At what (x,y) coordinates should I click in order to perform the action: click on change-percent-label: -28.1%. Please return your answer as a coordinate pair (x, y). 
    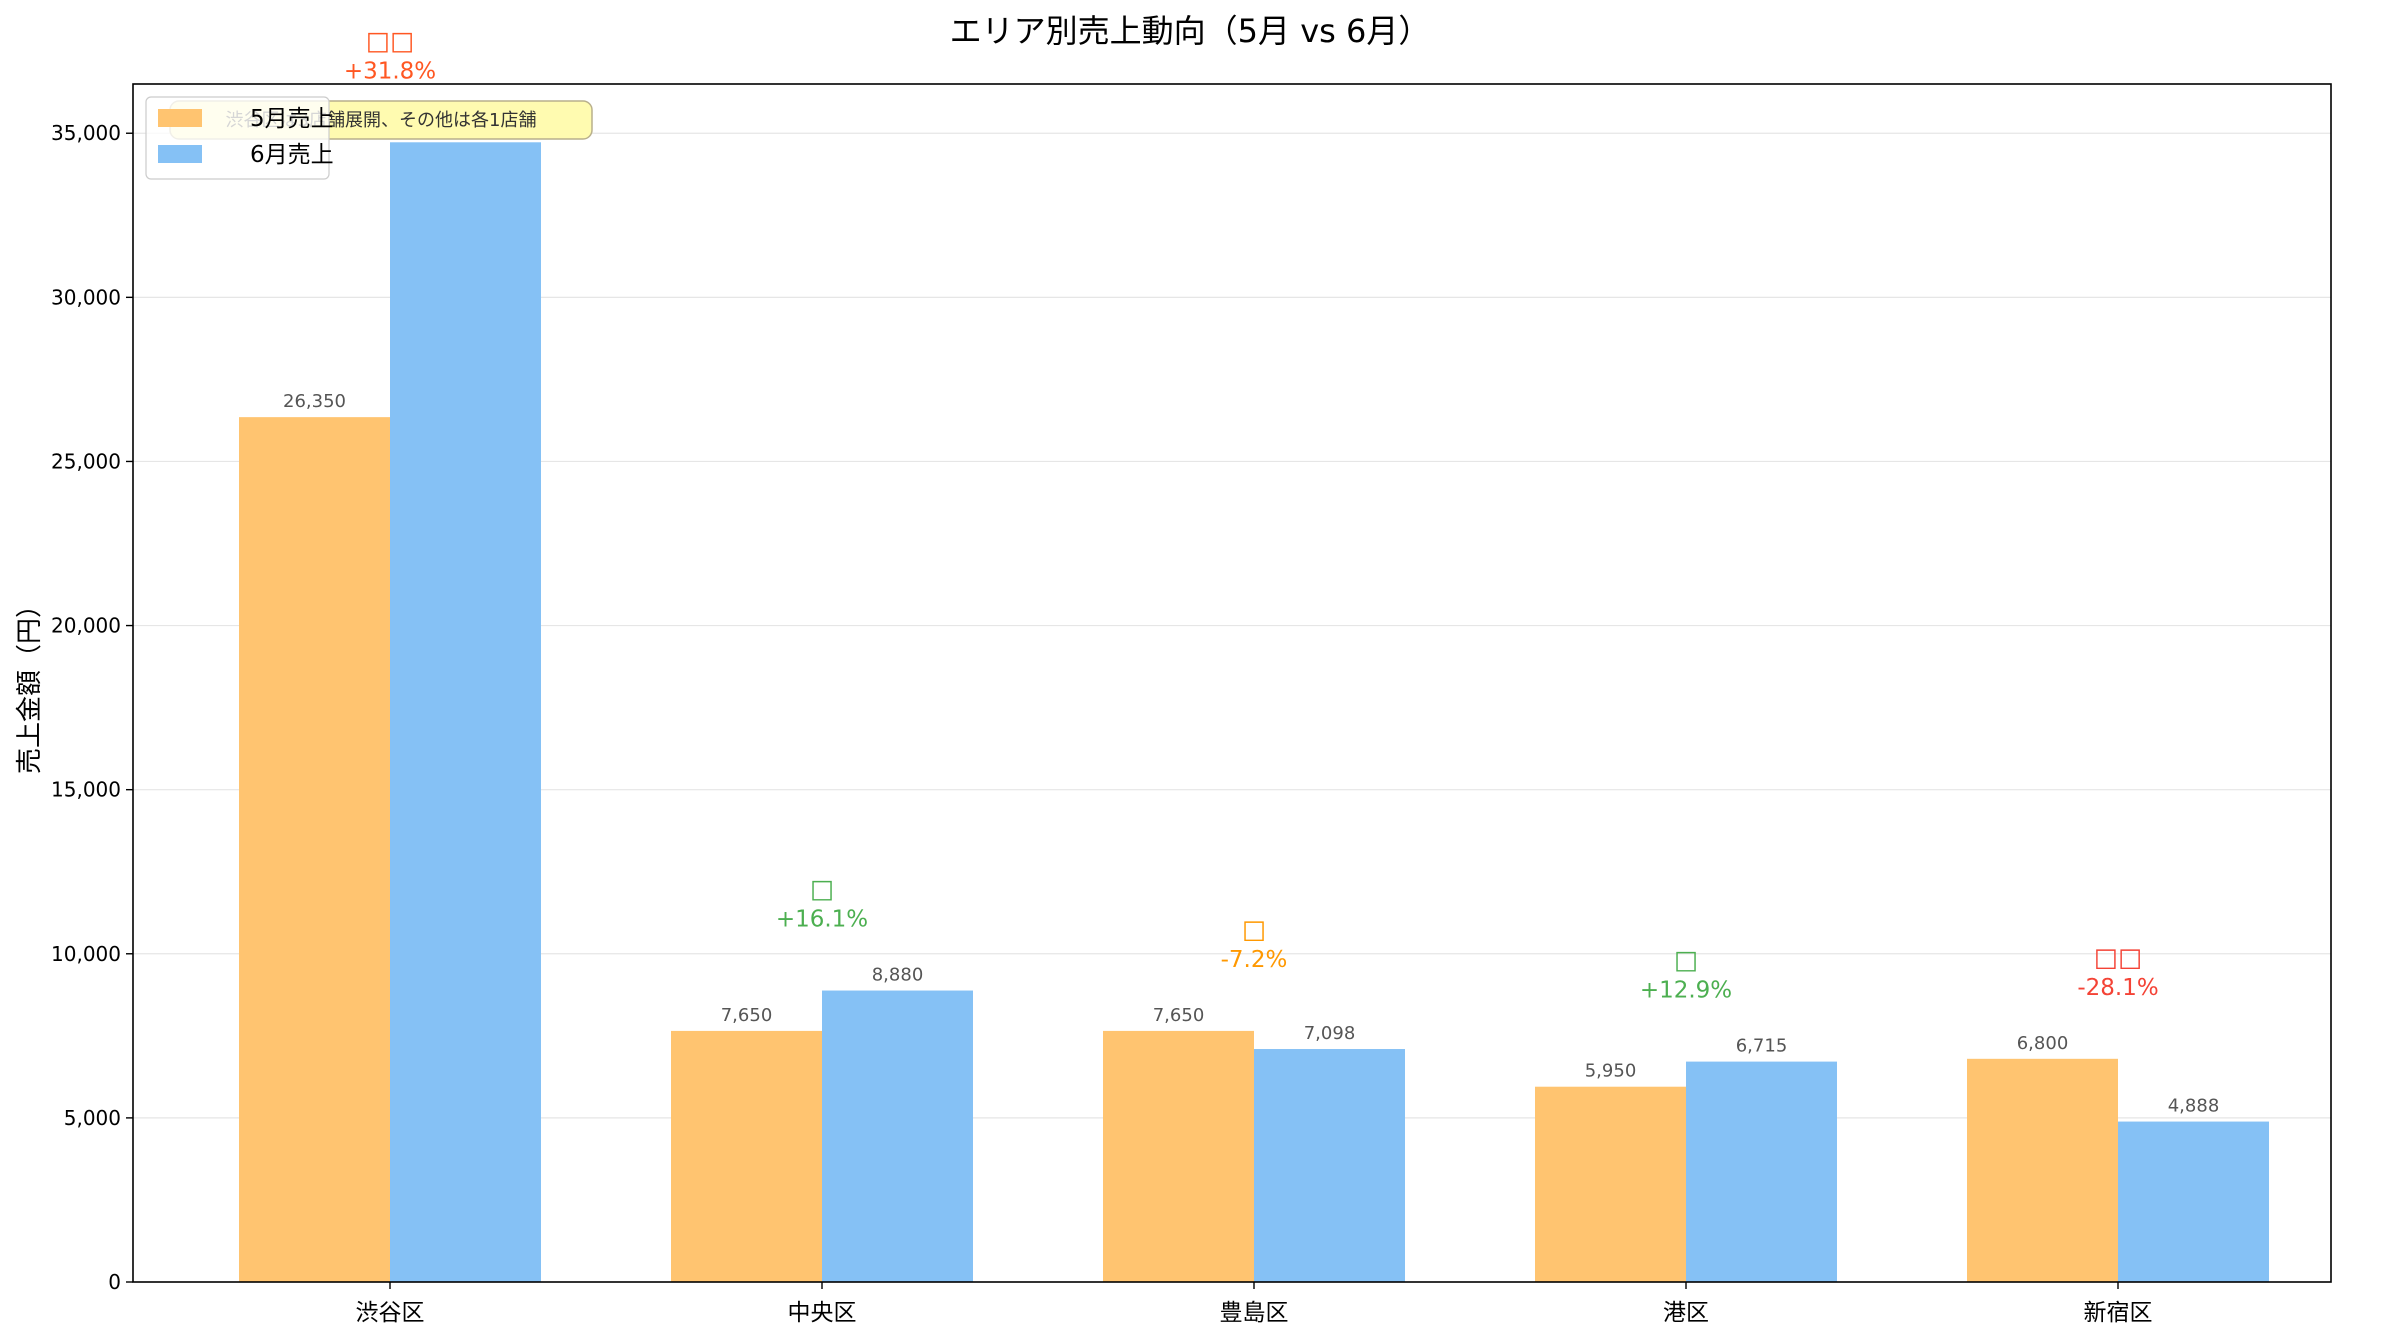
    Looking at the image, I should click on (2117, 988).